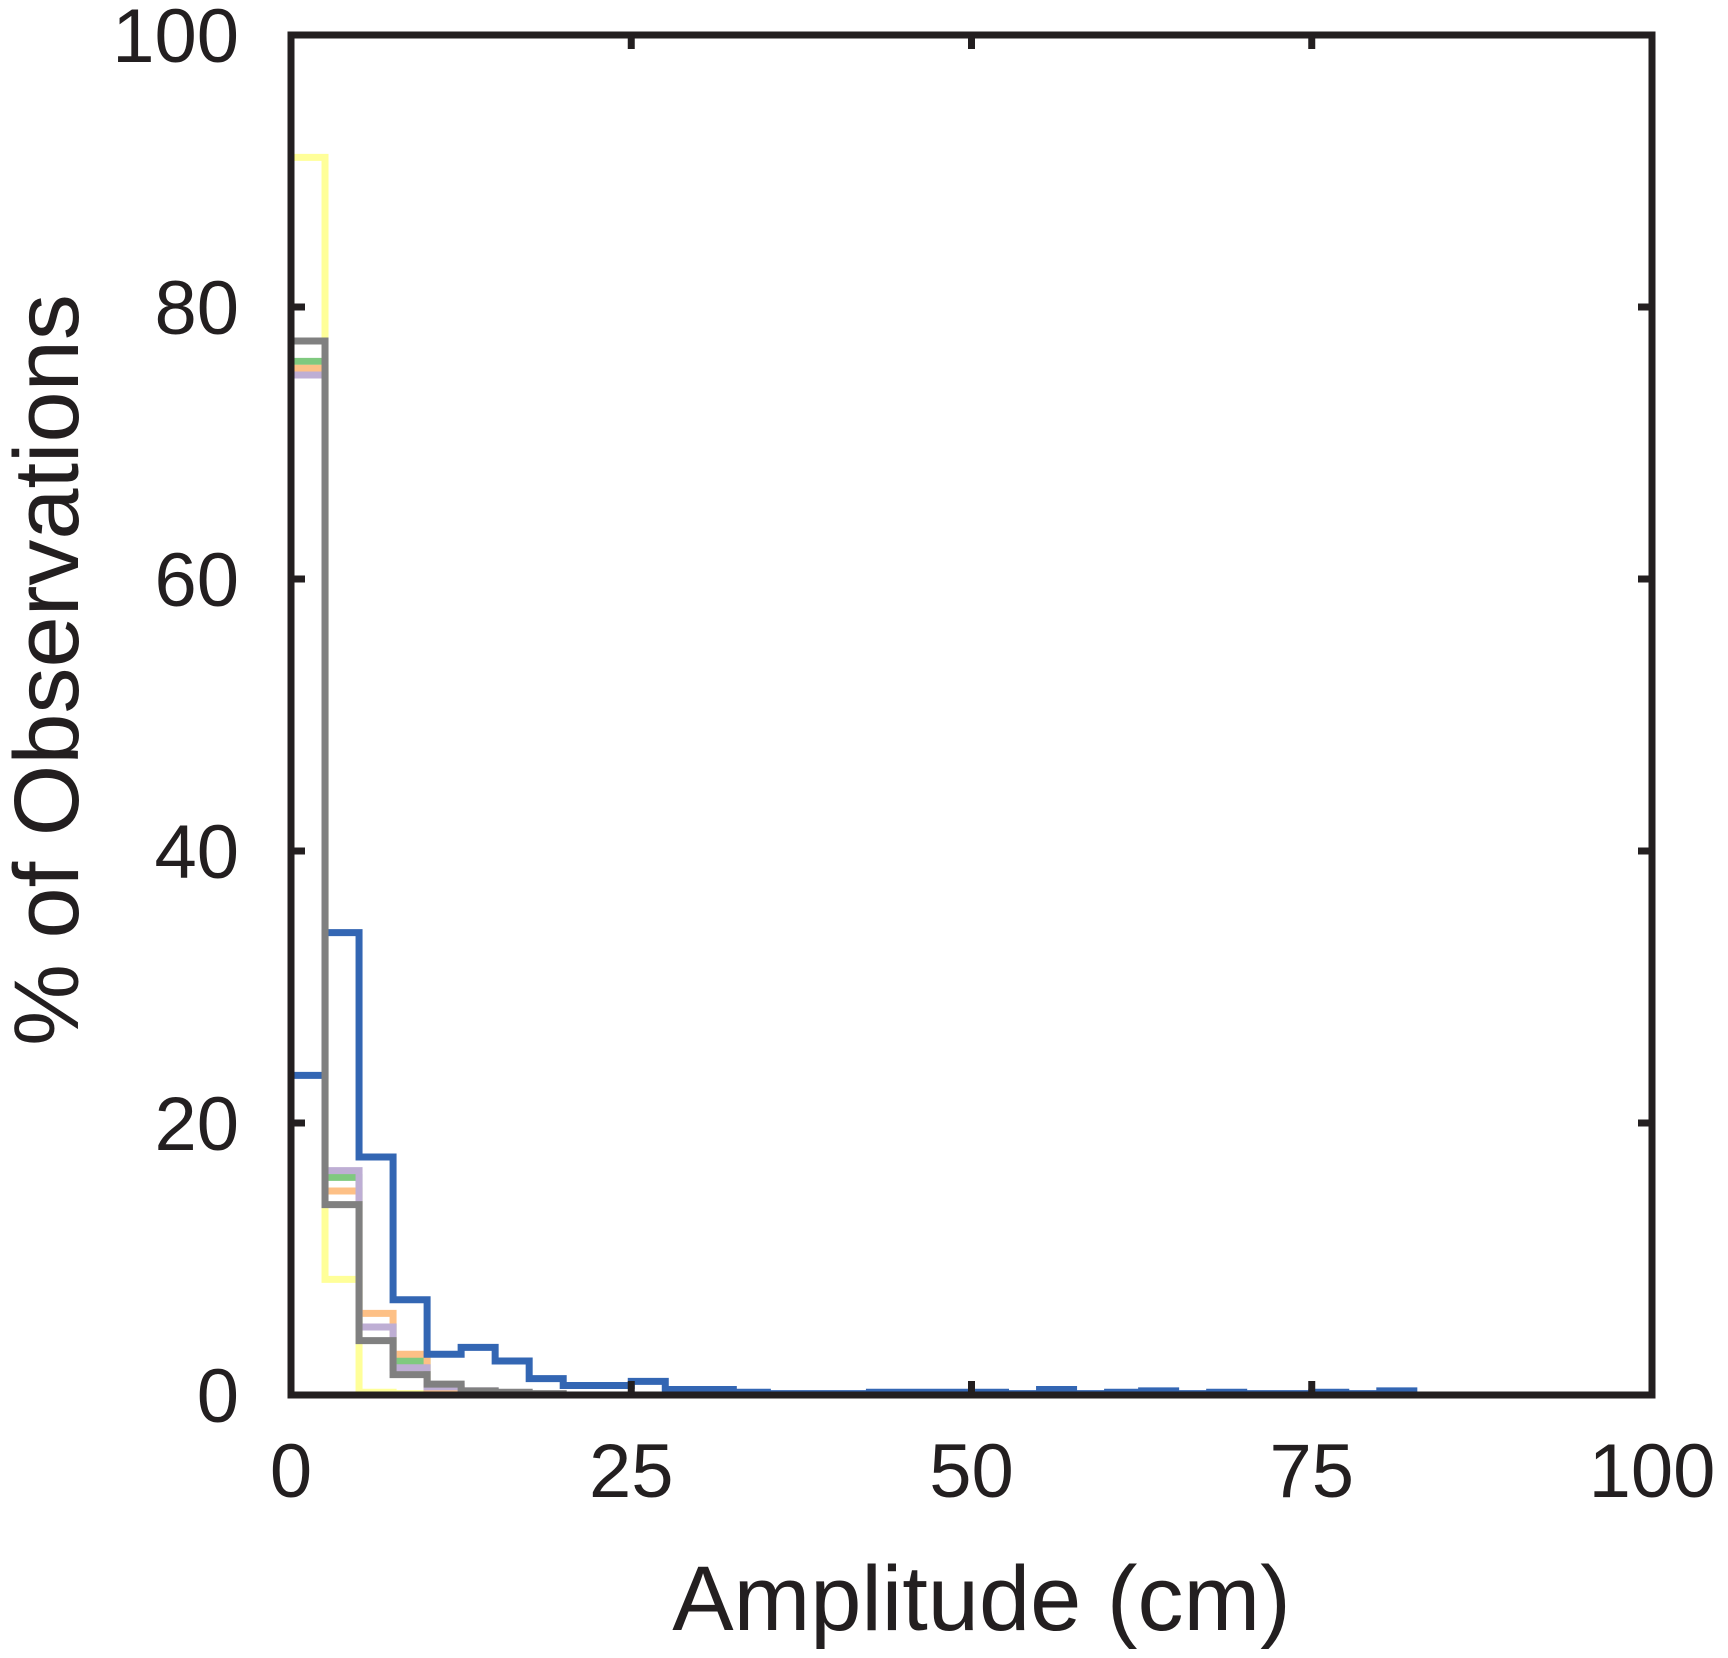 The height and width of the screenshot is (1658, 1728). I want to click on x-tick-label: 75, so click(1311, 1471).